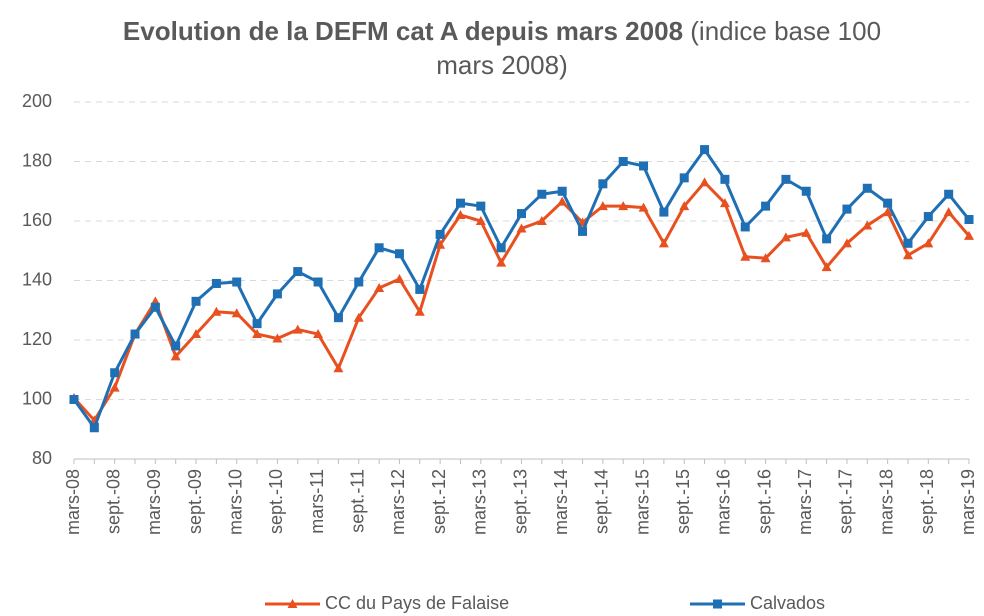 The image size is (984, 616). What do you see at coordinates (480, 502) in the screenshot?
I see `x-tick-label: mars-13` at bounding box center [480, 502].